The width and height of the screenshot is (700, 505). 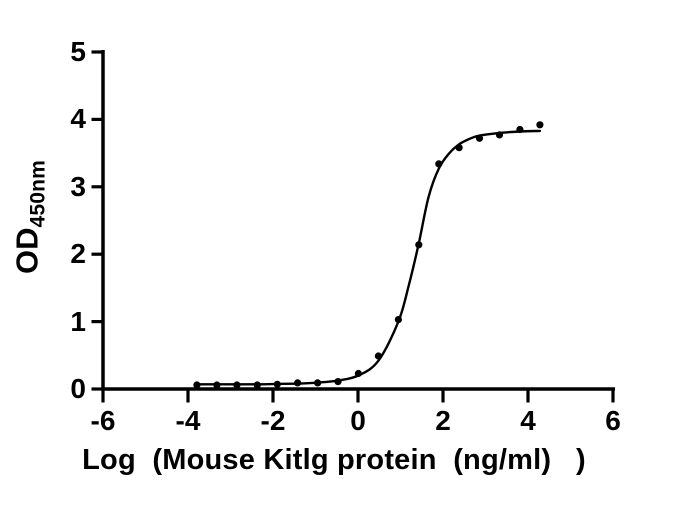 I want to click on y-axis-title: OD450nm, so click(x=30, y=217).